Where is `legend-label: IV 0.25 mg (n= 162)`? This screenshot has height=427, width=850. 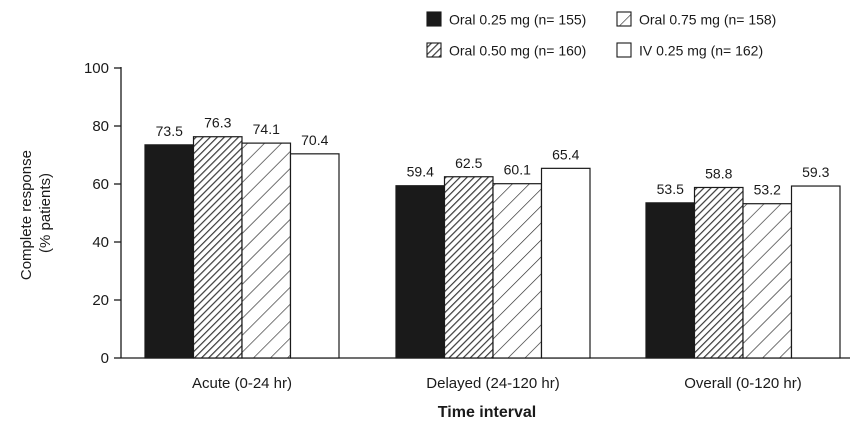
legend-label: IV 0.25 mg (n= 162) is located at coordinates (701, 51).